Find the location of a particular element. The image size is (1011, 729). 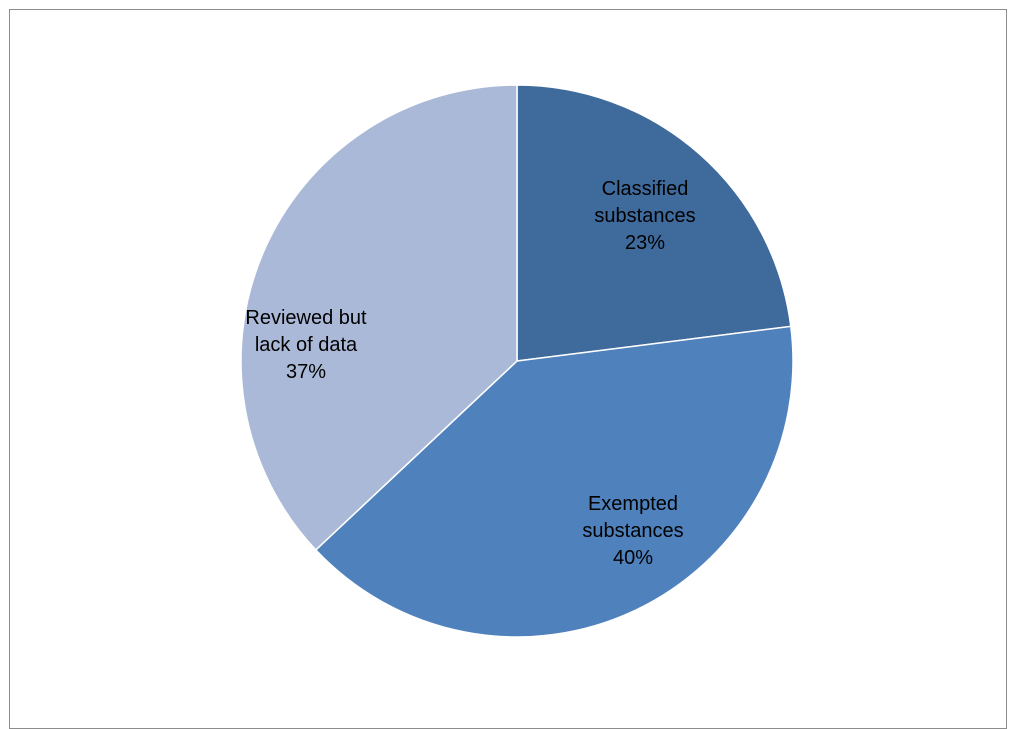

slice-percent: 37% is located at coordinates (306, 372).